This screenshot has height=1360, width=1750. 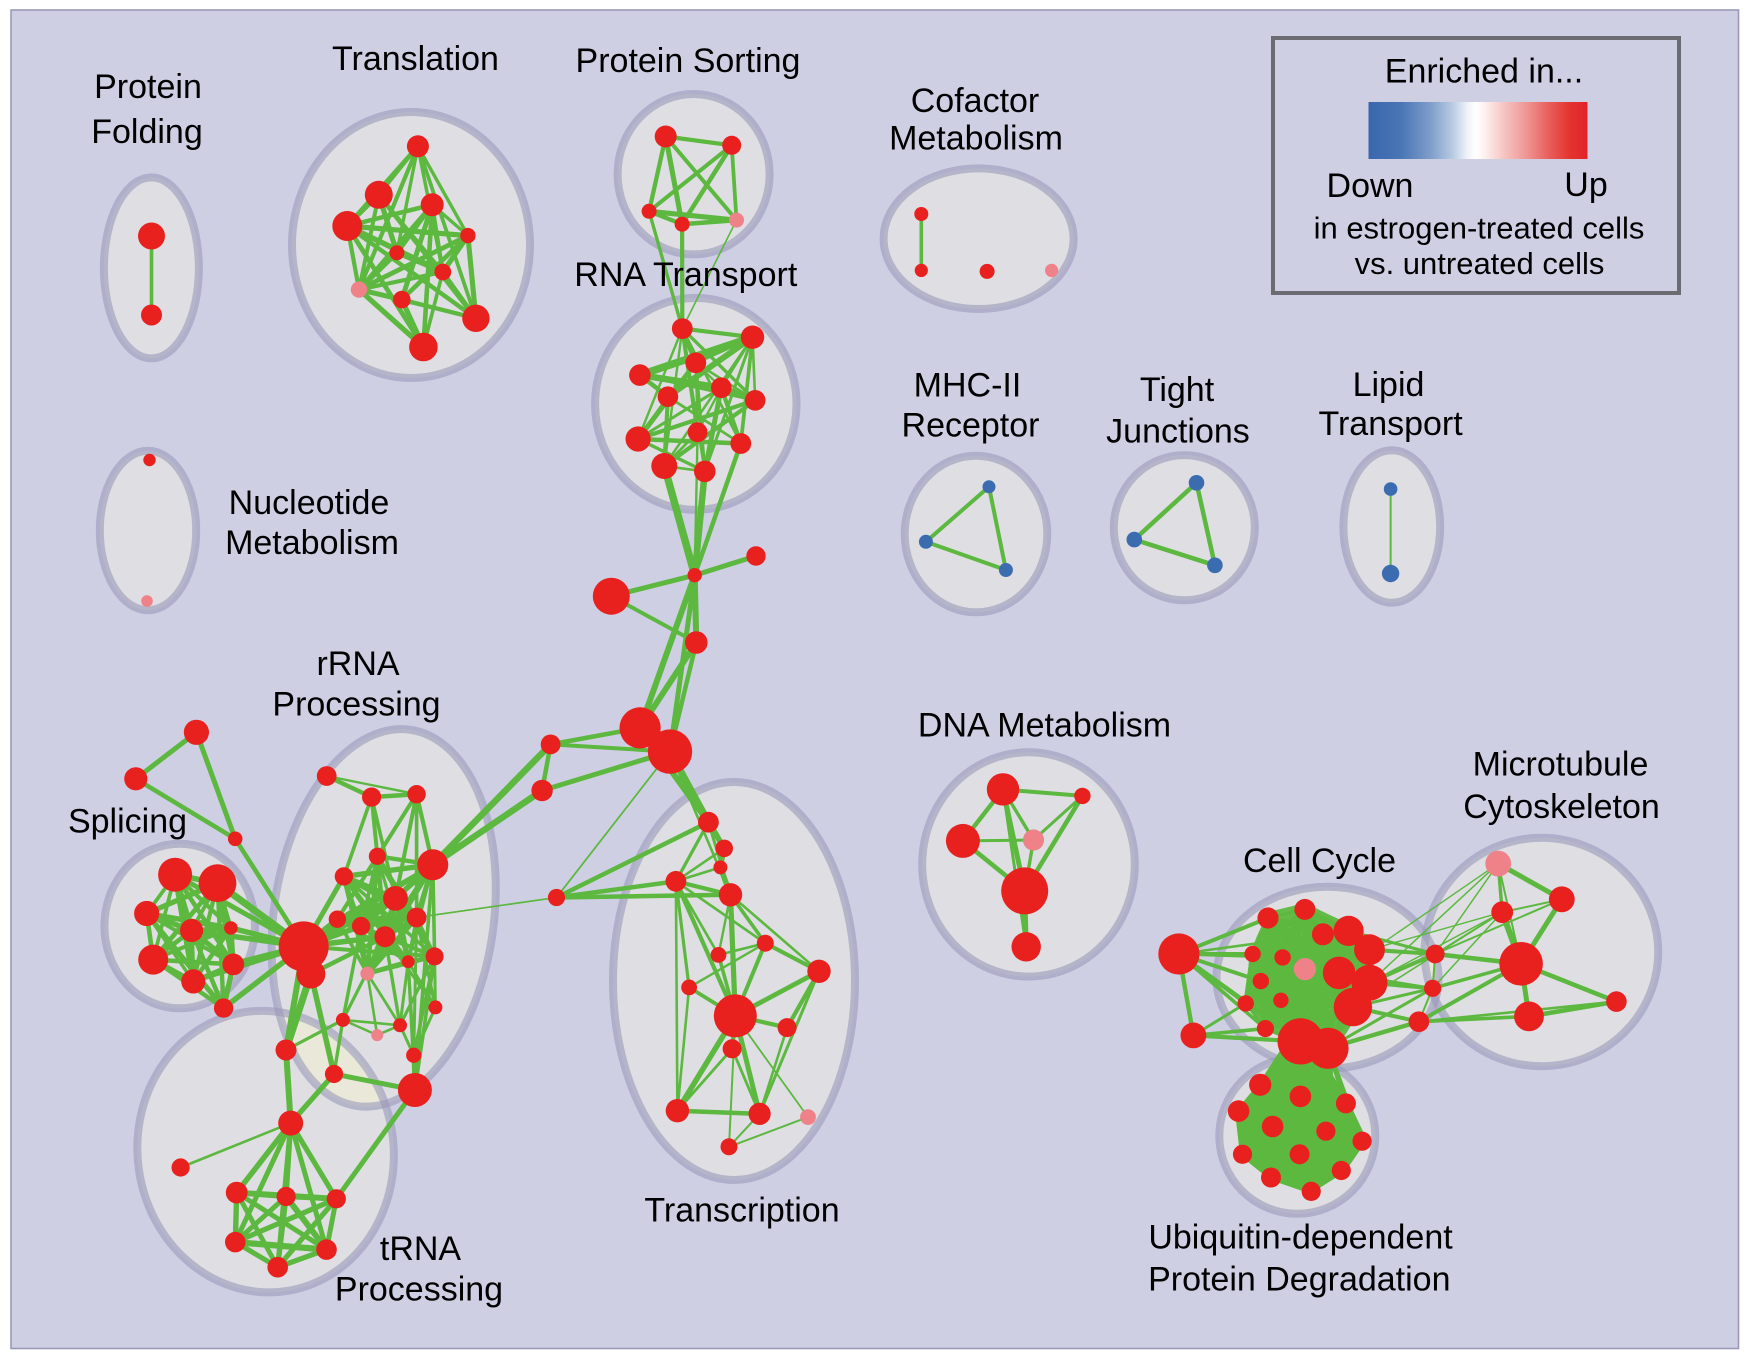 What do you see at coordinates (1561, 765) in the screenshot?
I see `svg-text: Microtubule` at bounding box center [1561, 765].